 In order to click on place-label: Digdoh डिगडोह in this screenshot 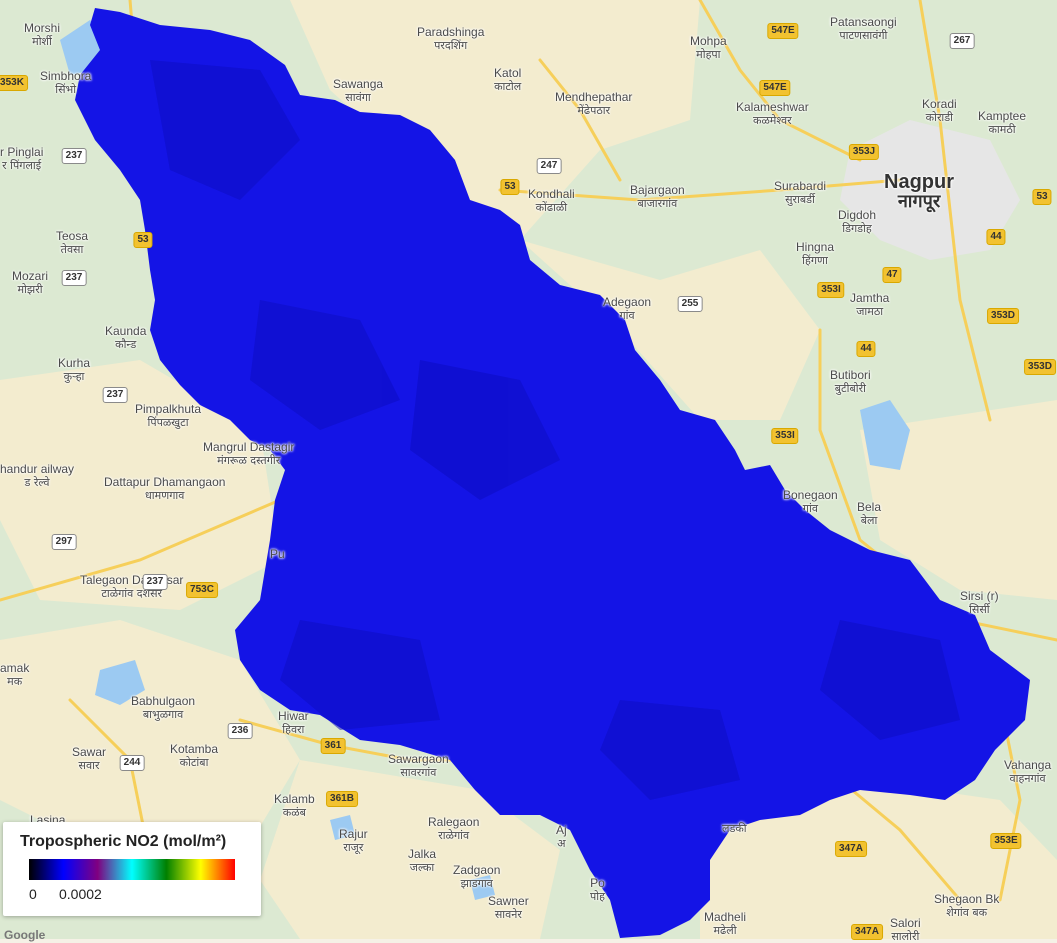, I will do `click(857, 222)`.